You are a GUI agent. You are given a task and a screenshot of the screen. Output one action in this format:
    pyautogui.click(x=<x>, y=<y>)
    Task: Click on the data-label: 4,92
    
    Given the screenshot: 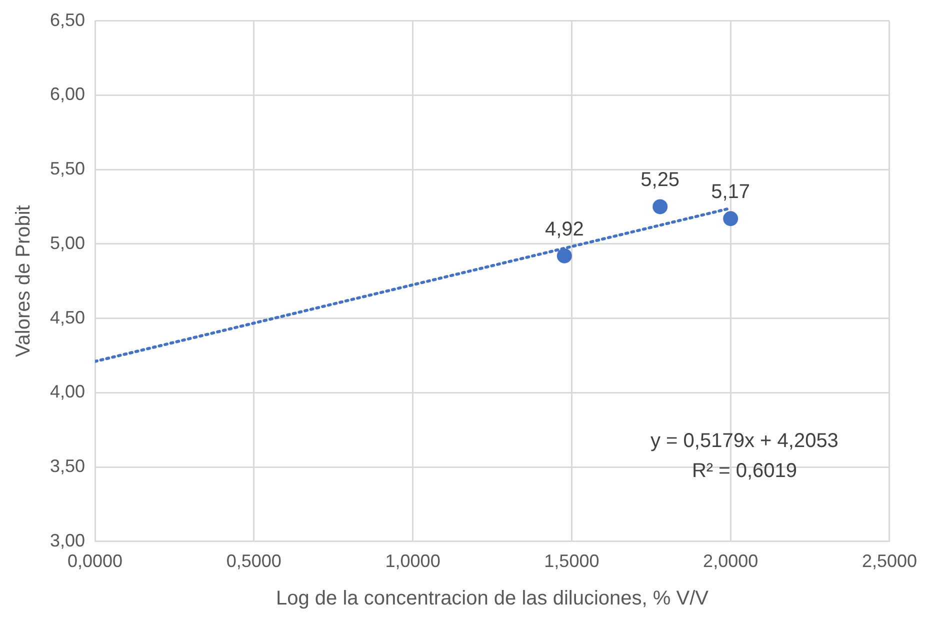 What is the action you would take?
    pyautogui.click(x=564, y=229)
    